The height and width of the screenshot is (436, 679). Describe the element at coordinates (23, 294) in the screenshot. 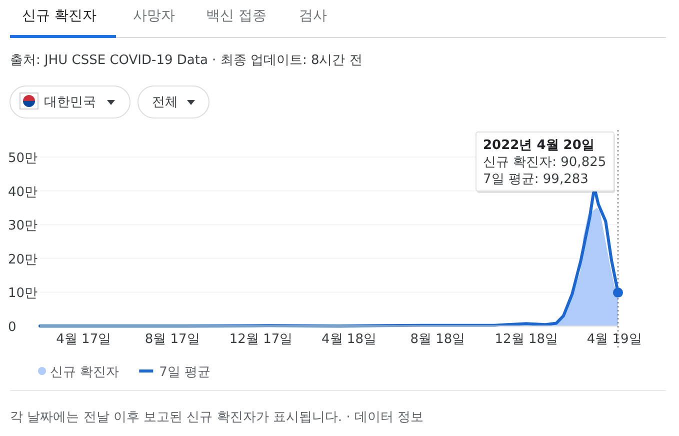

I see `y-tick-label: 10만` at that location.